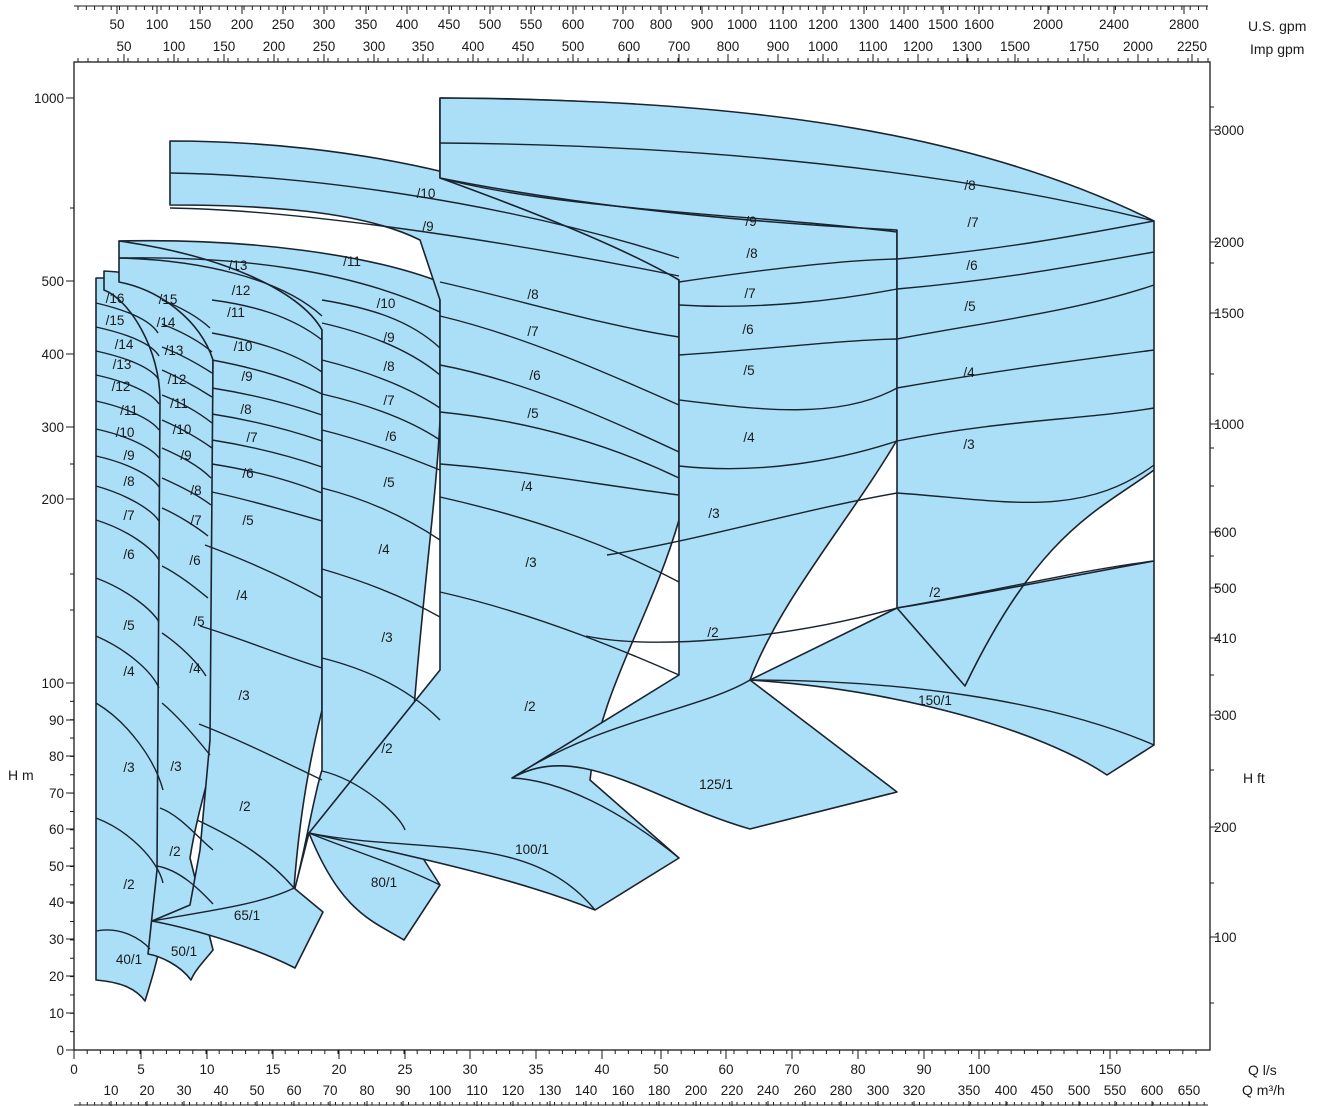 The width and height of the screenshot is (1331, 1106). What do you see at coordinates (60, 1050) in the screenshot?
I see `y-tick-m: 0` at bounding box center [60, 1050].